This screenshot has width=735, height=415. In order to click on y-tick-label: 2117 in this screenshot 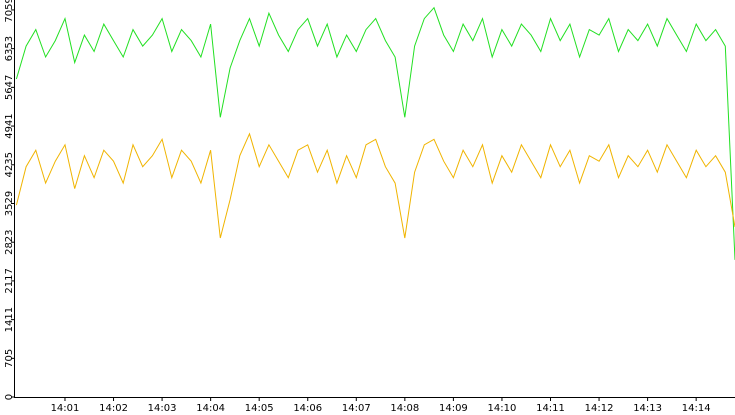, I will do `click(9, 280)`.